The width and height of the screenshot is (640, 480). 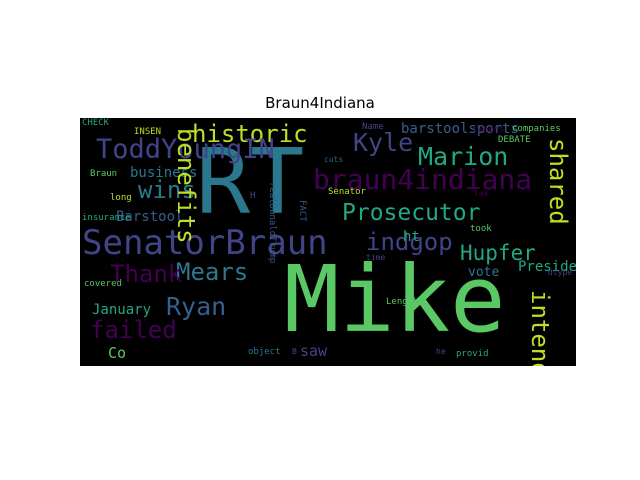 What do you see at coordinates (205, 243) in the screenshot?
I see `word-senatorbraun: SenatorBraun` at bounding box center [205, 243].